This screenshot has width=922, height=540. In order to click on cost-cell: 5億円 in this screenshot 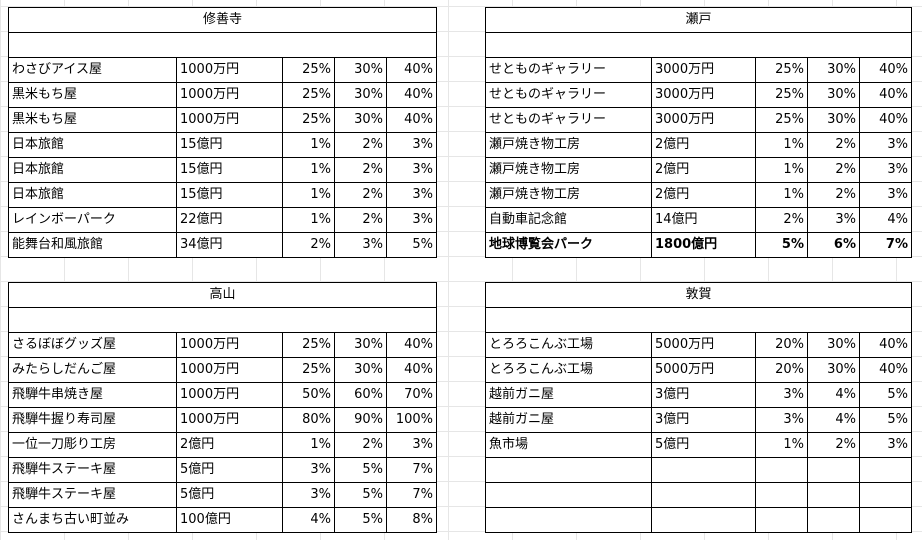, I will do `click(703, 445)`.